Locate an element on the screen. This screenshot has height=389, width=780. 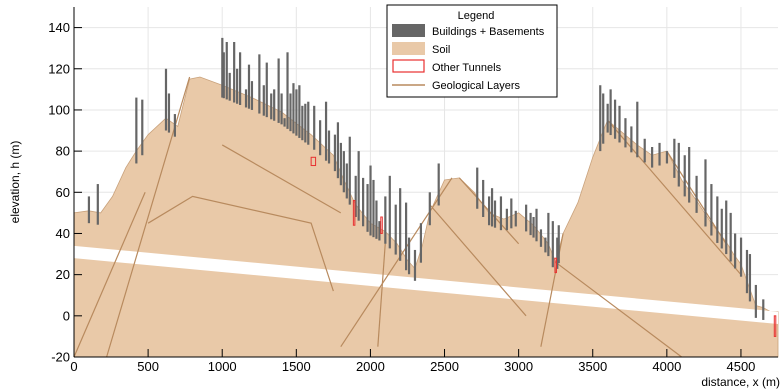
legend-label-geological-layers: Geological Layers is located at coordinates (476, 86).